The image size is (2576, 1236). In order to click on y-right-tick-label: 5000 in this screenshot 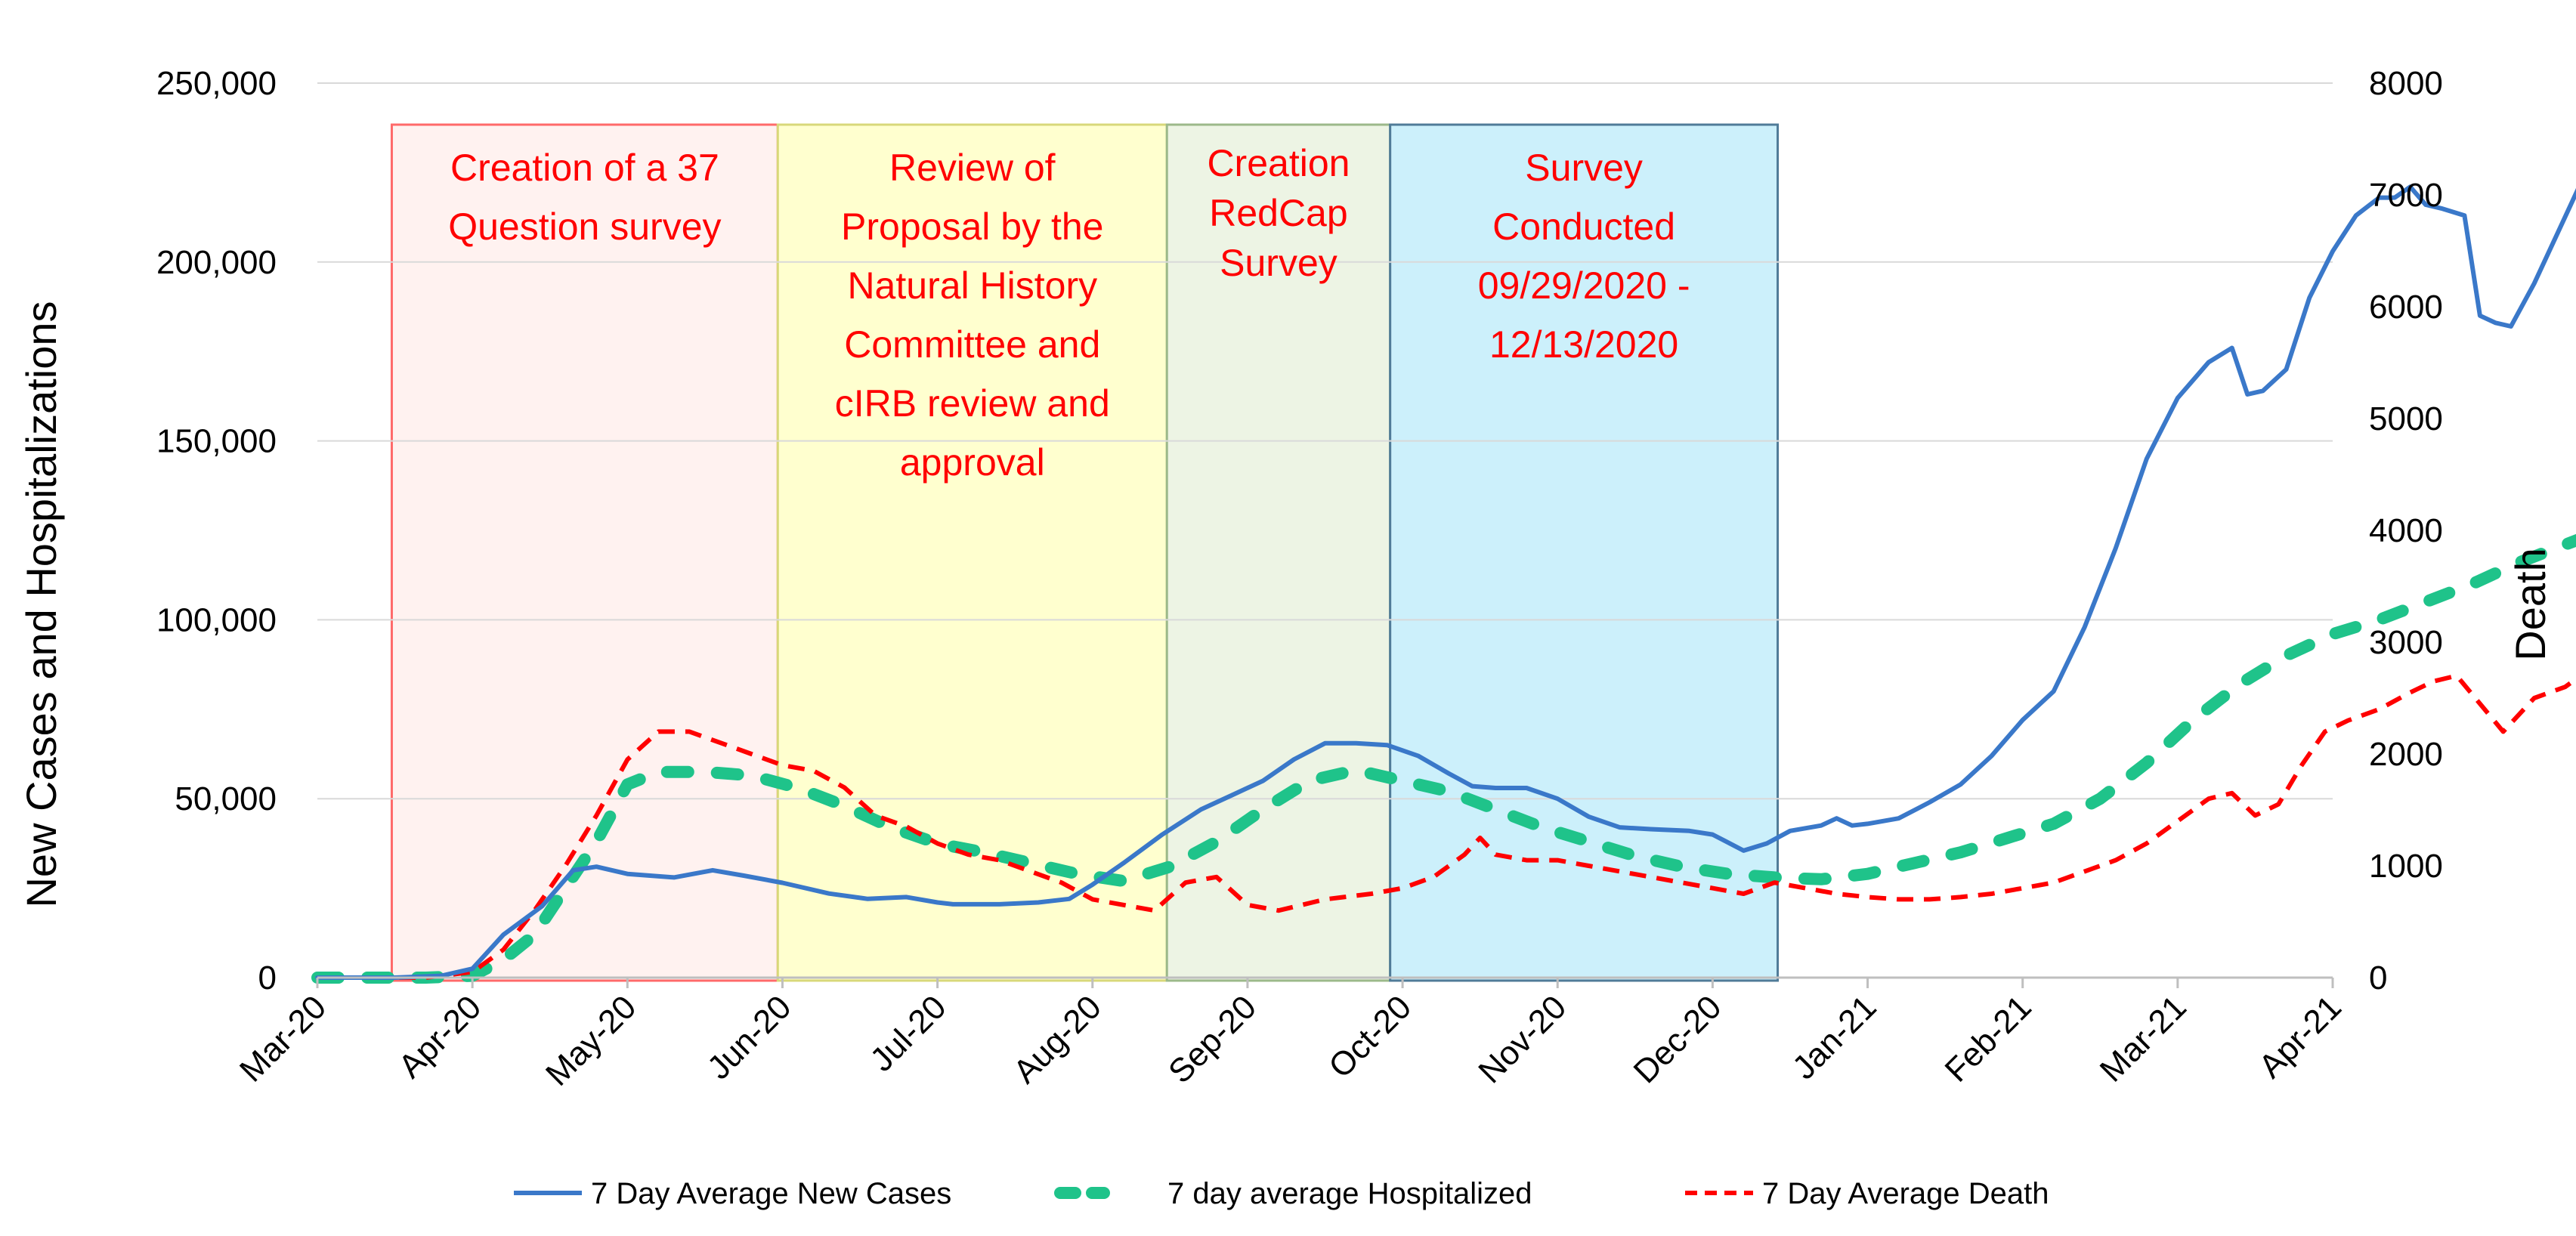, I will do `click(2406, 418)`.